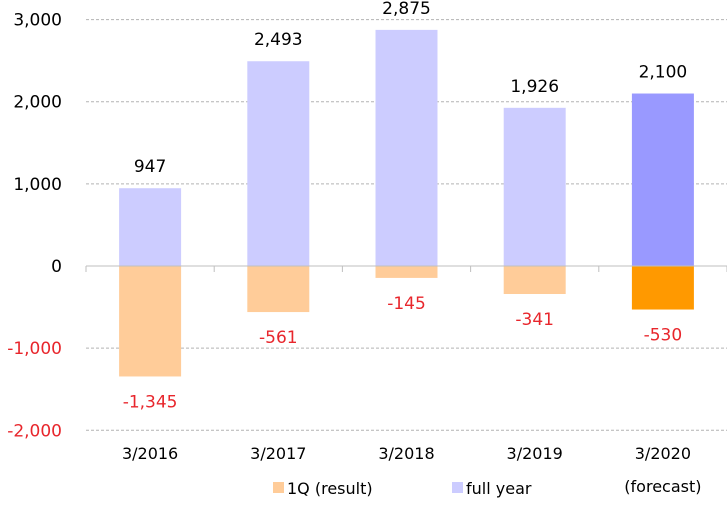  I want to click on legend: 1Q (result) full year, so click(402, 488).